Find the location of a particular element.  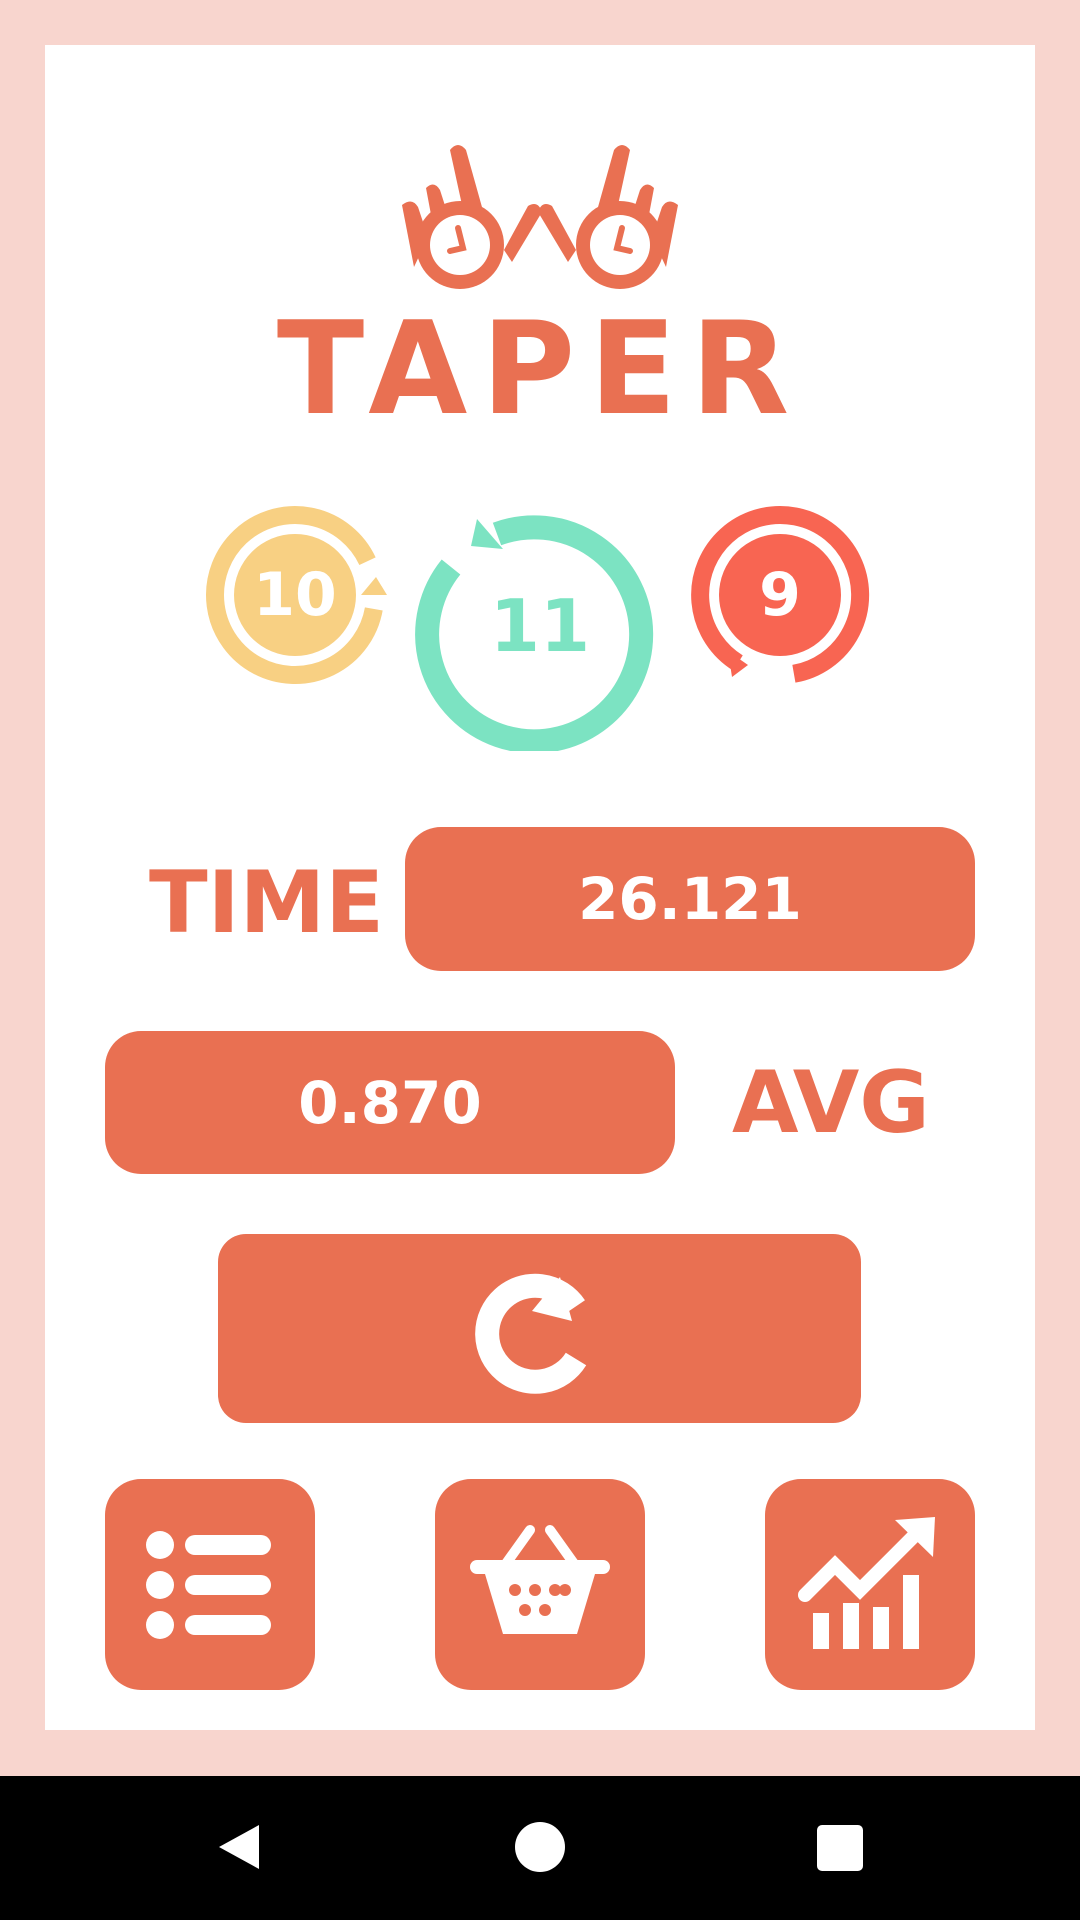

counter-yellow: 10 is located at coordinates (295, 595).